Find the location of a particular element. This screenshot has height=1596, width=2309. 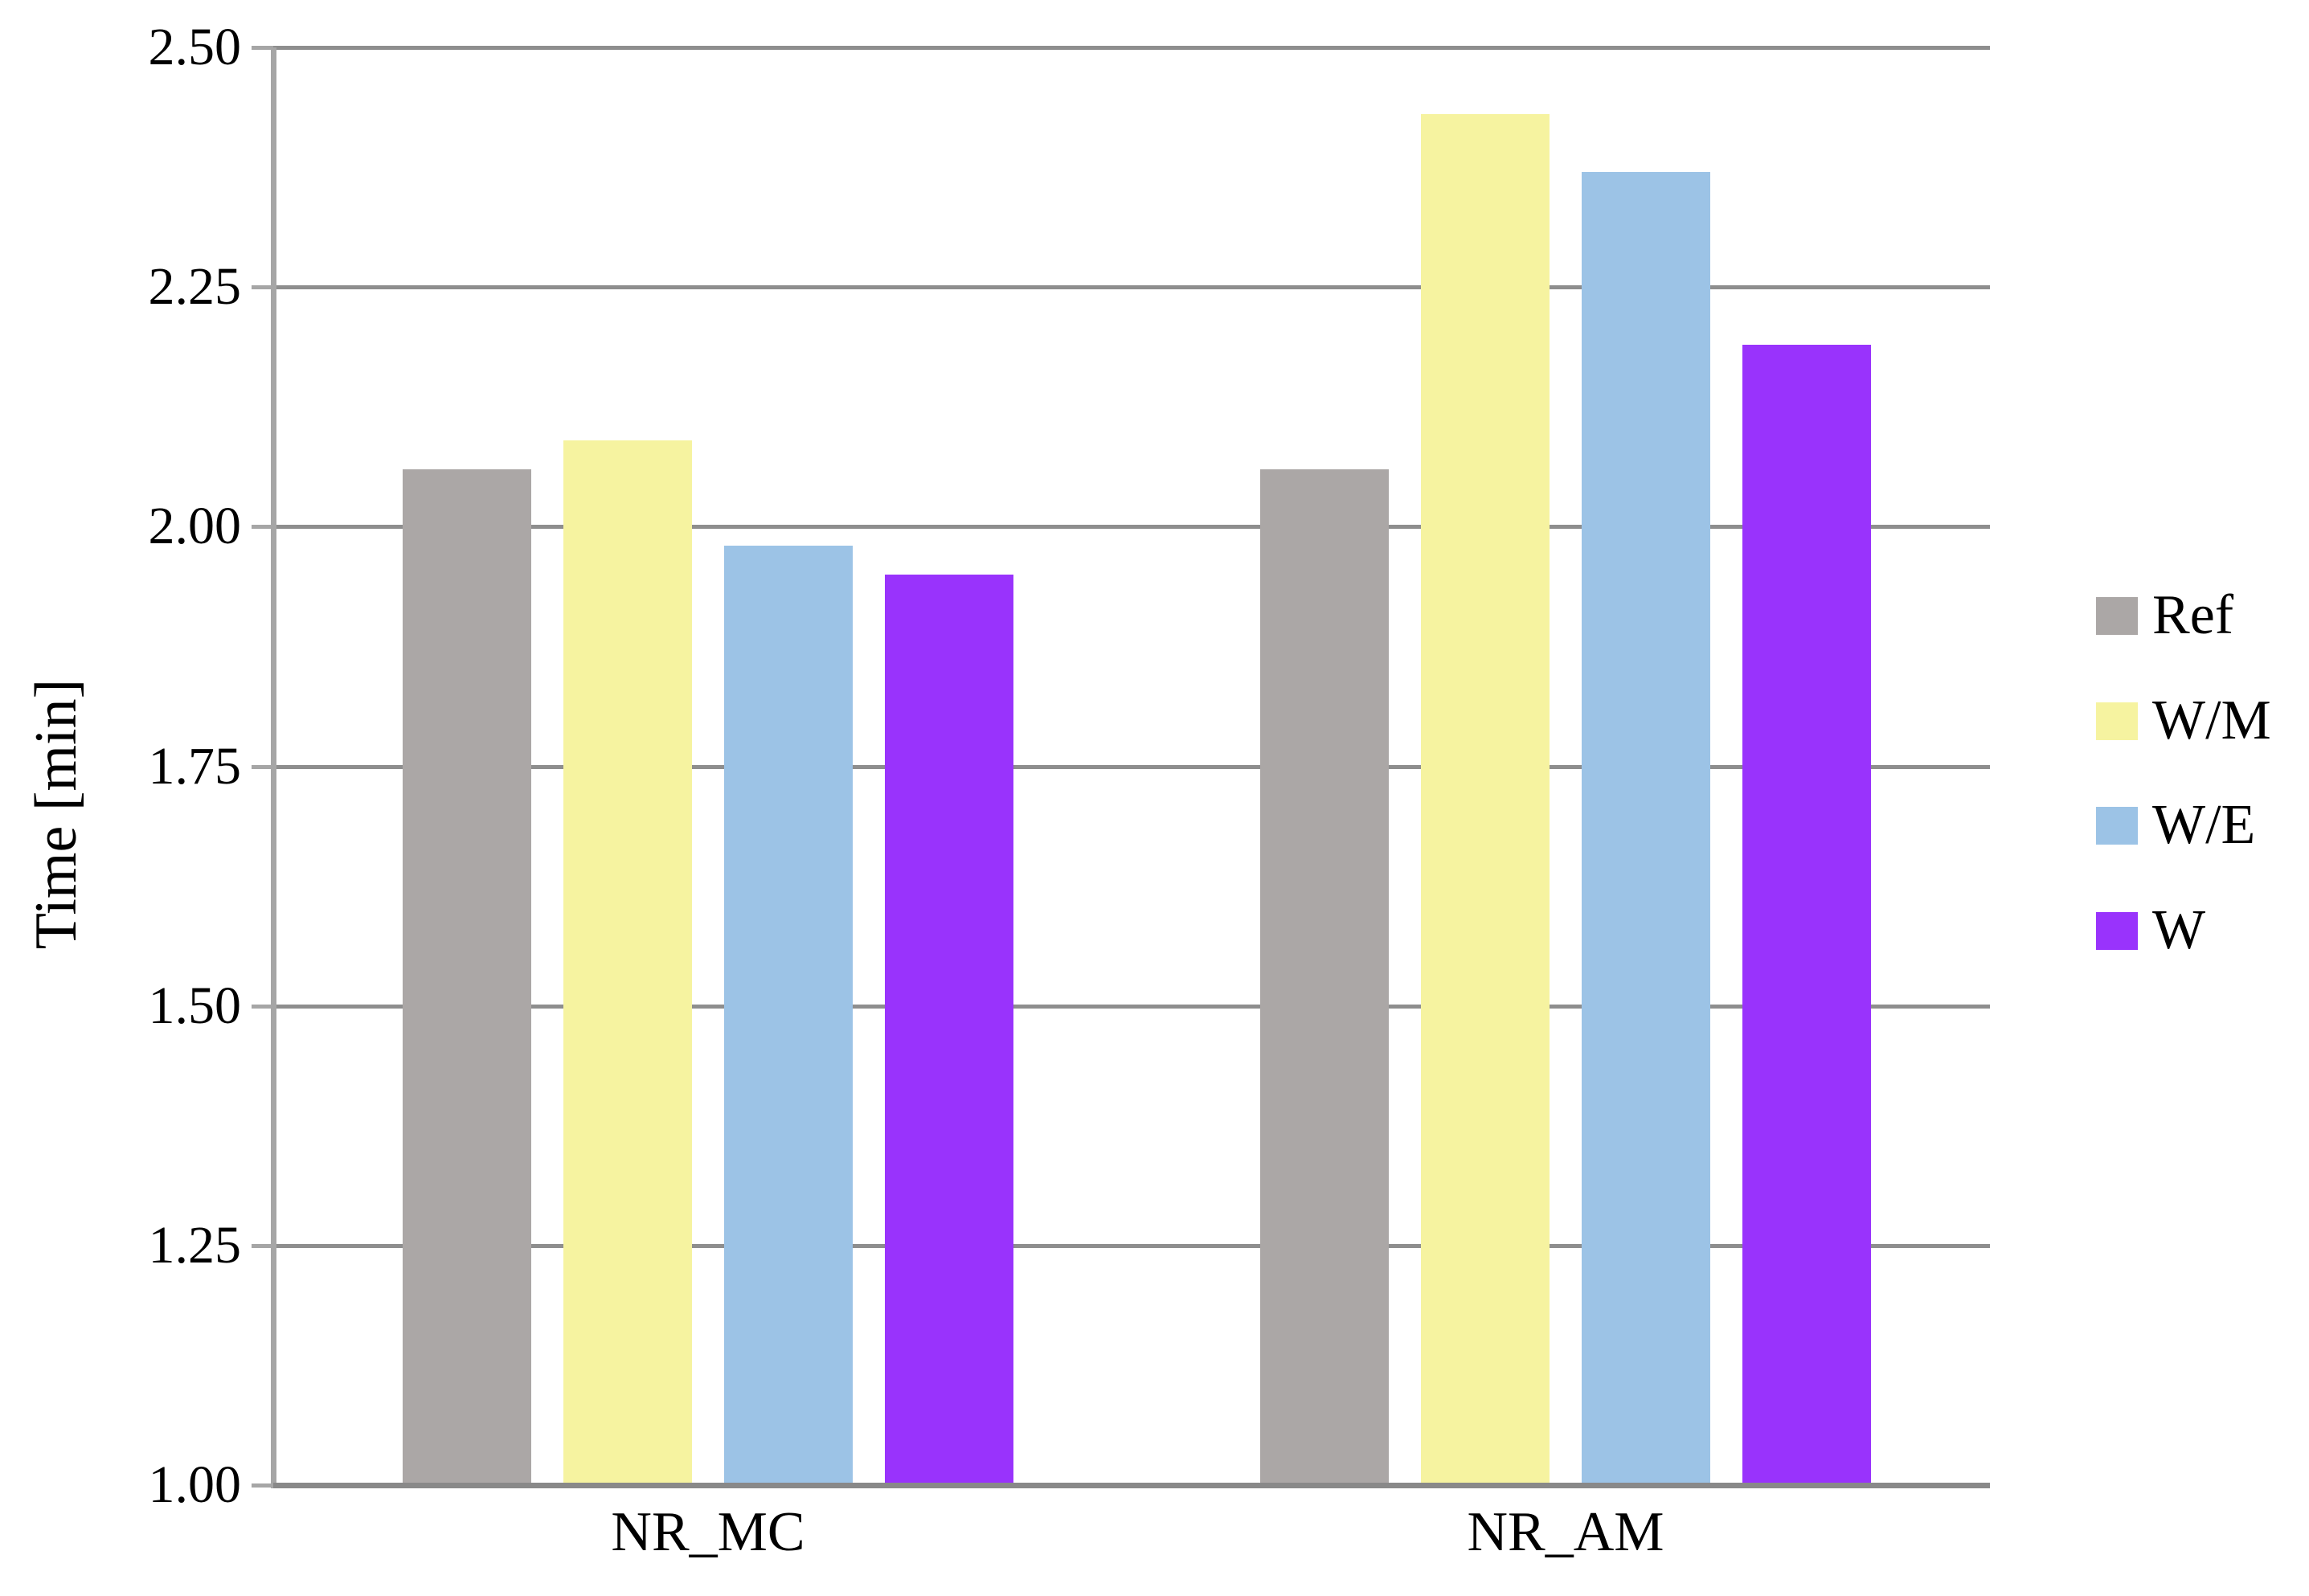

bar-NR_AM-Ref is located at coordinates (1325, 977).